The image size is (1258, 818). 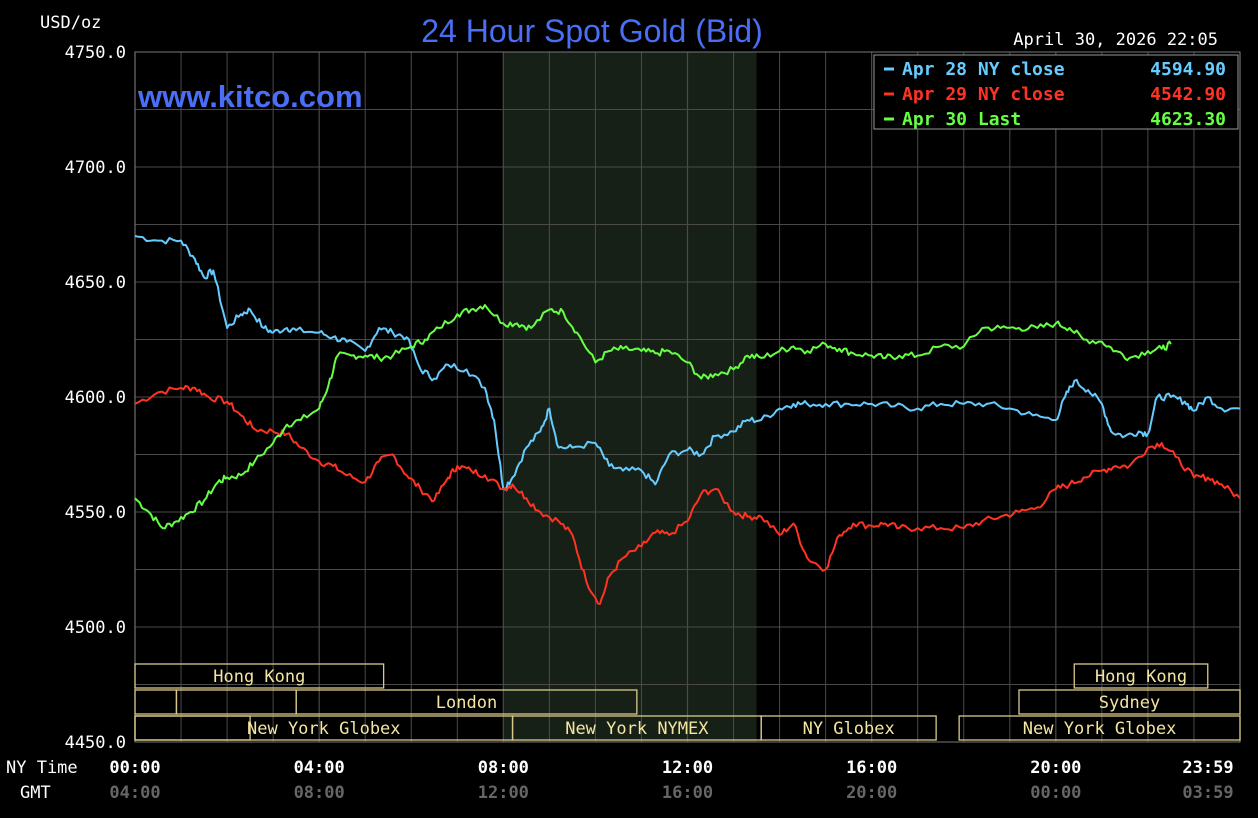 What do you see at coordinates (319, 768) in the screenshot?
I see `x-tick-label-ny: 04:00` at bounding box center [319, 768].